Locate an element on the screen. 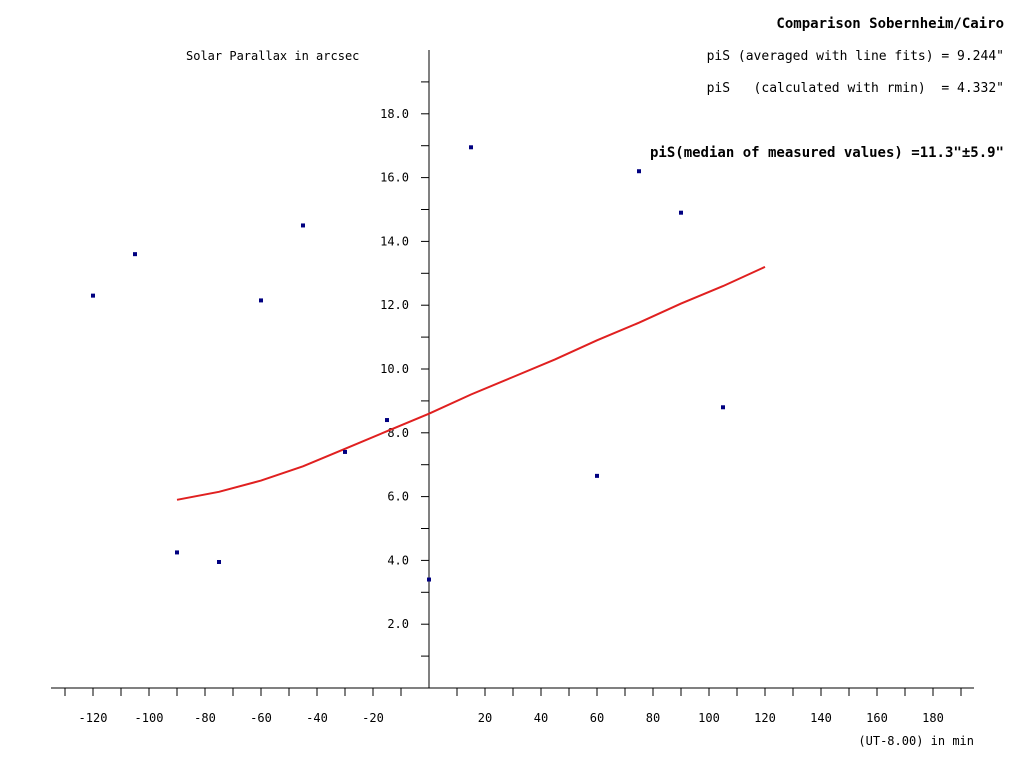 This screenshot has height=769, width=1025. x-tick-label: -100 is located at coordinates (149, 718).